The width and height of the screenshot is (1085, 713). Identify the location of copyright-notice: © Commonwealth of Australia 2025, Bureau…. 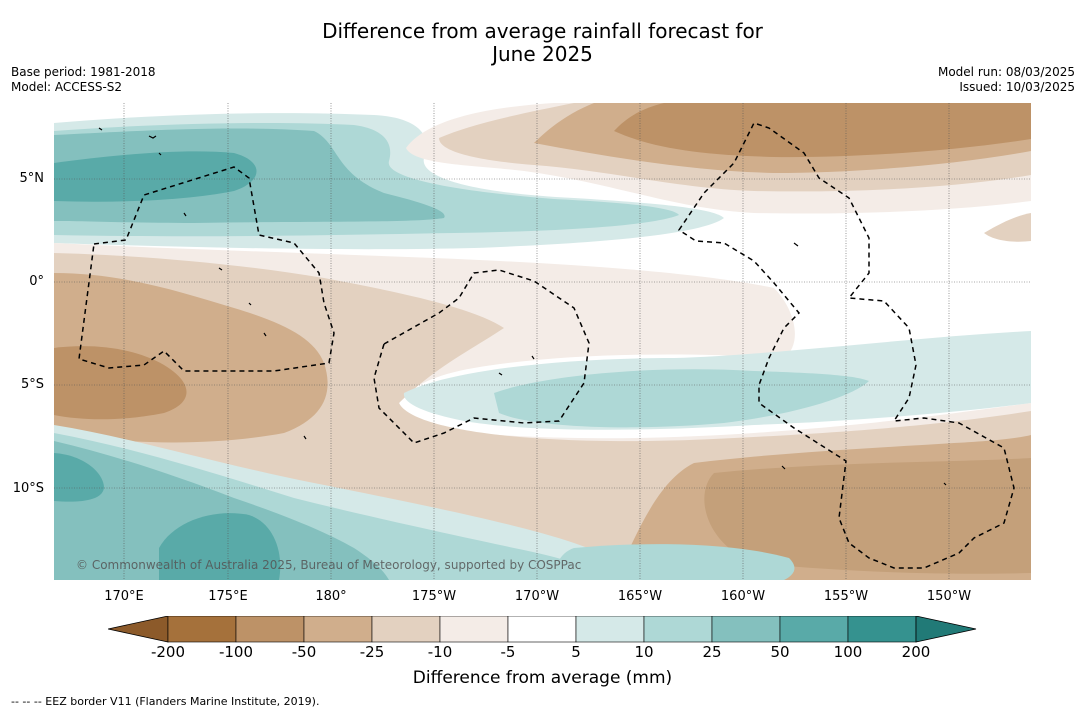
(329, 565).